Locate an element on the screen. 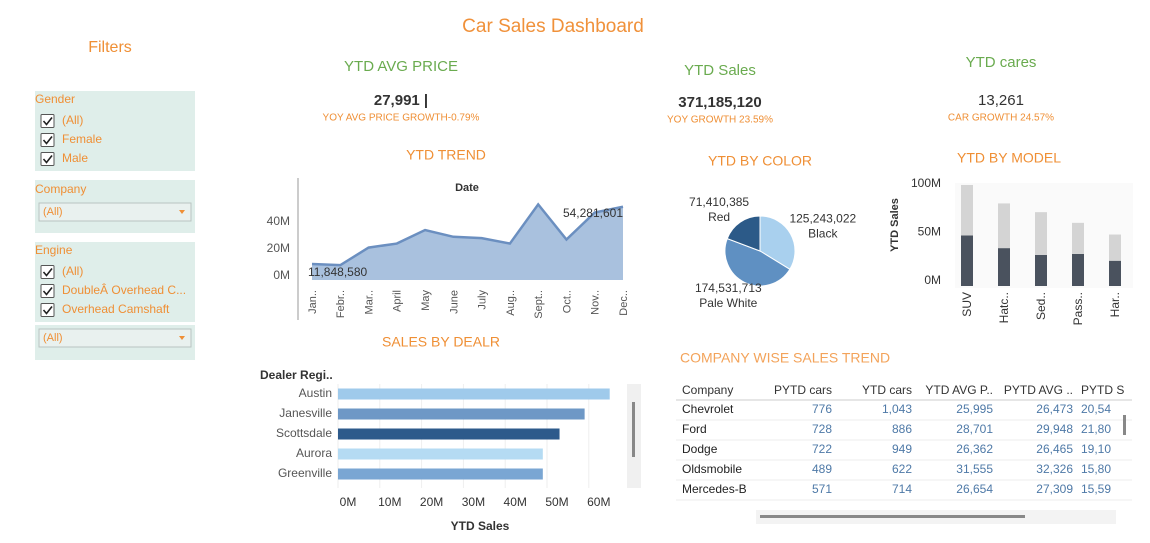 Image resolution: width=1150 pixels, height=543 pixels. checkbox-option: Male is located at coordinates (64, 158).